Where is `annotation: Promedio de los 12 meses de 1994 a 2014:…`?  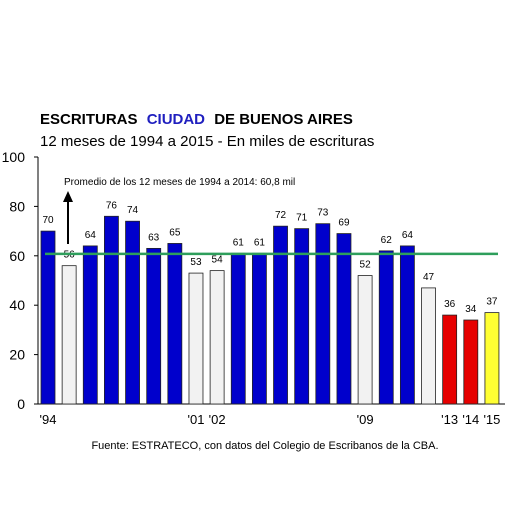
annotation: Promedio de los 12 meses de 1994 a 2014:… is located at coordinates (179, 182).